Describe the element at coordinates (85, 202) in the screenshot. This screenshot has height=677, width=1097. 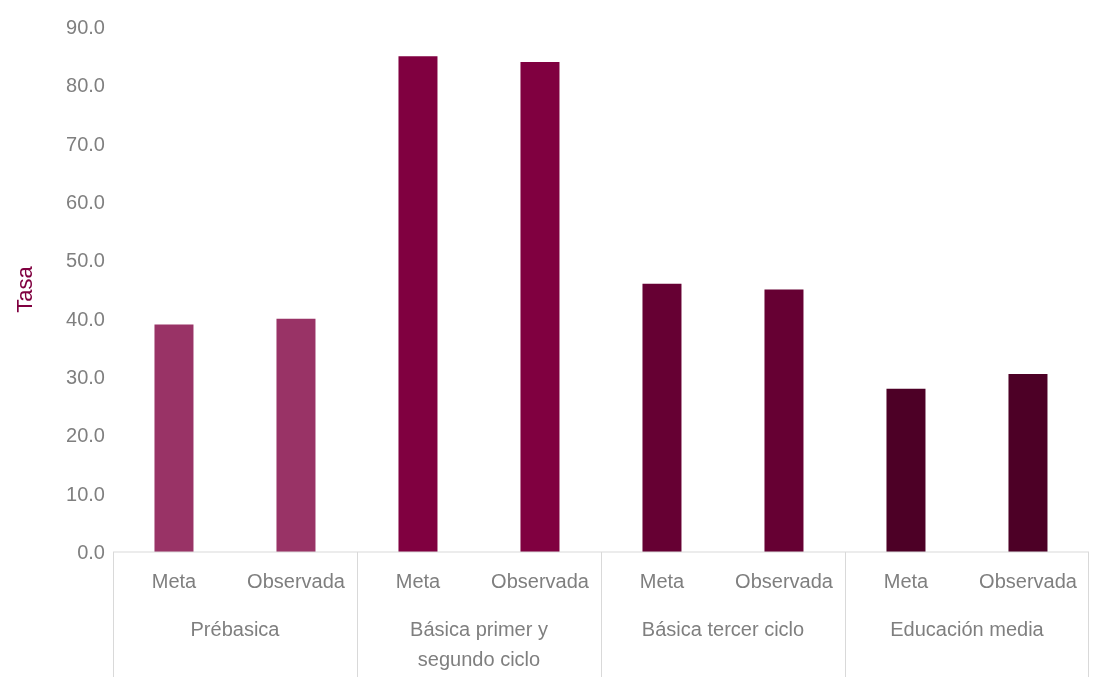
I see `y-tick-label: 60.0` at that location.